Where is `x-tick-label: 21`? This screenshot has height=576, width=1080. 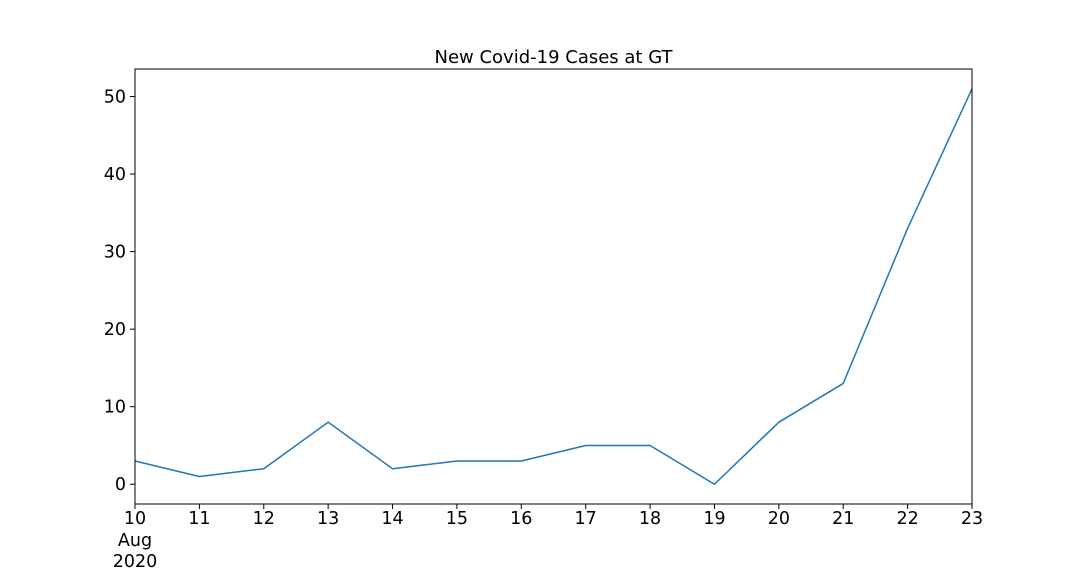 x-tick-label: 21 is located at coordinates (843, 519).